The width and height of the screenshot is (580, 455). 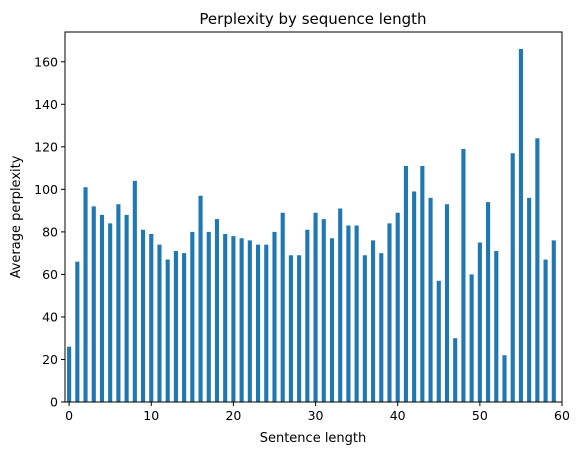 I want to click on y-tick-label: 140, so click(x=46, y=104).